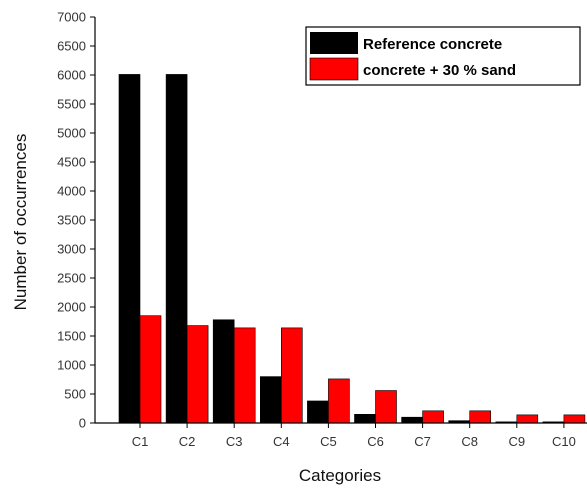 This screenshot has height=488, width=587. Describe the element at coordinates (71, 17) in the screenshot. I see `y-tick-label: 7000` at that location.